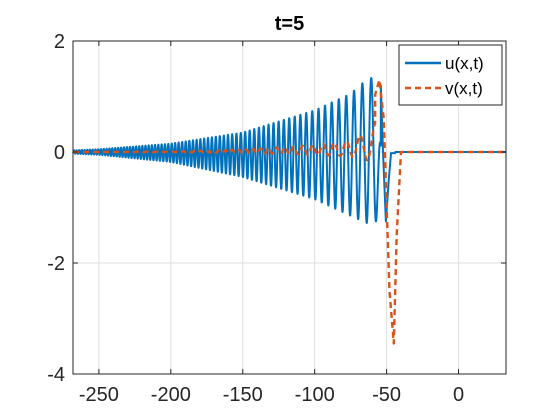 The height and width of the screenshot is (420, 560). I want to click on x-tick-label: -150, so click(243, 395).